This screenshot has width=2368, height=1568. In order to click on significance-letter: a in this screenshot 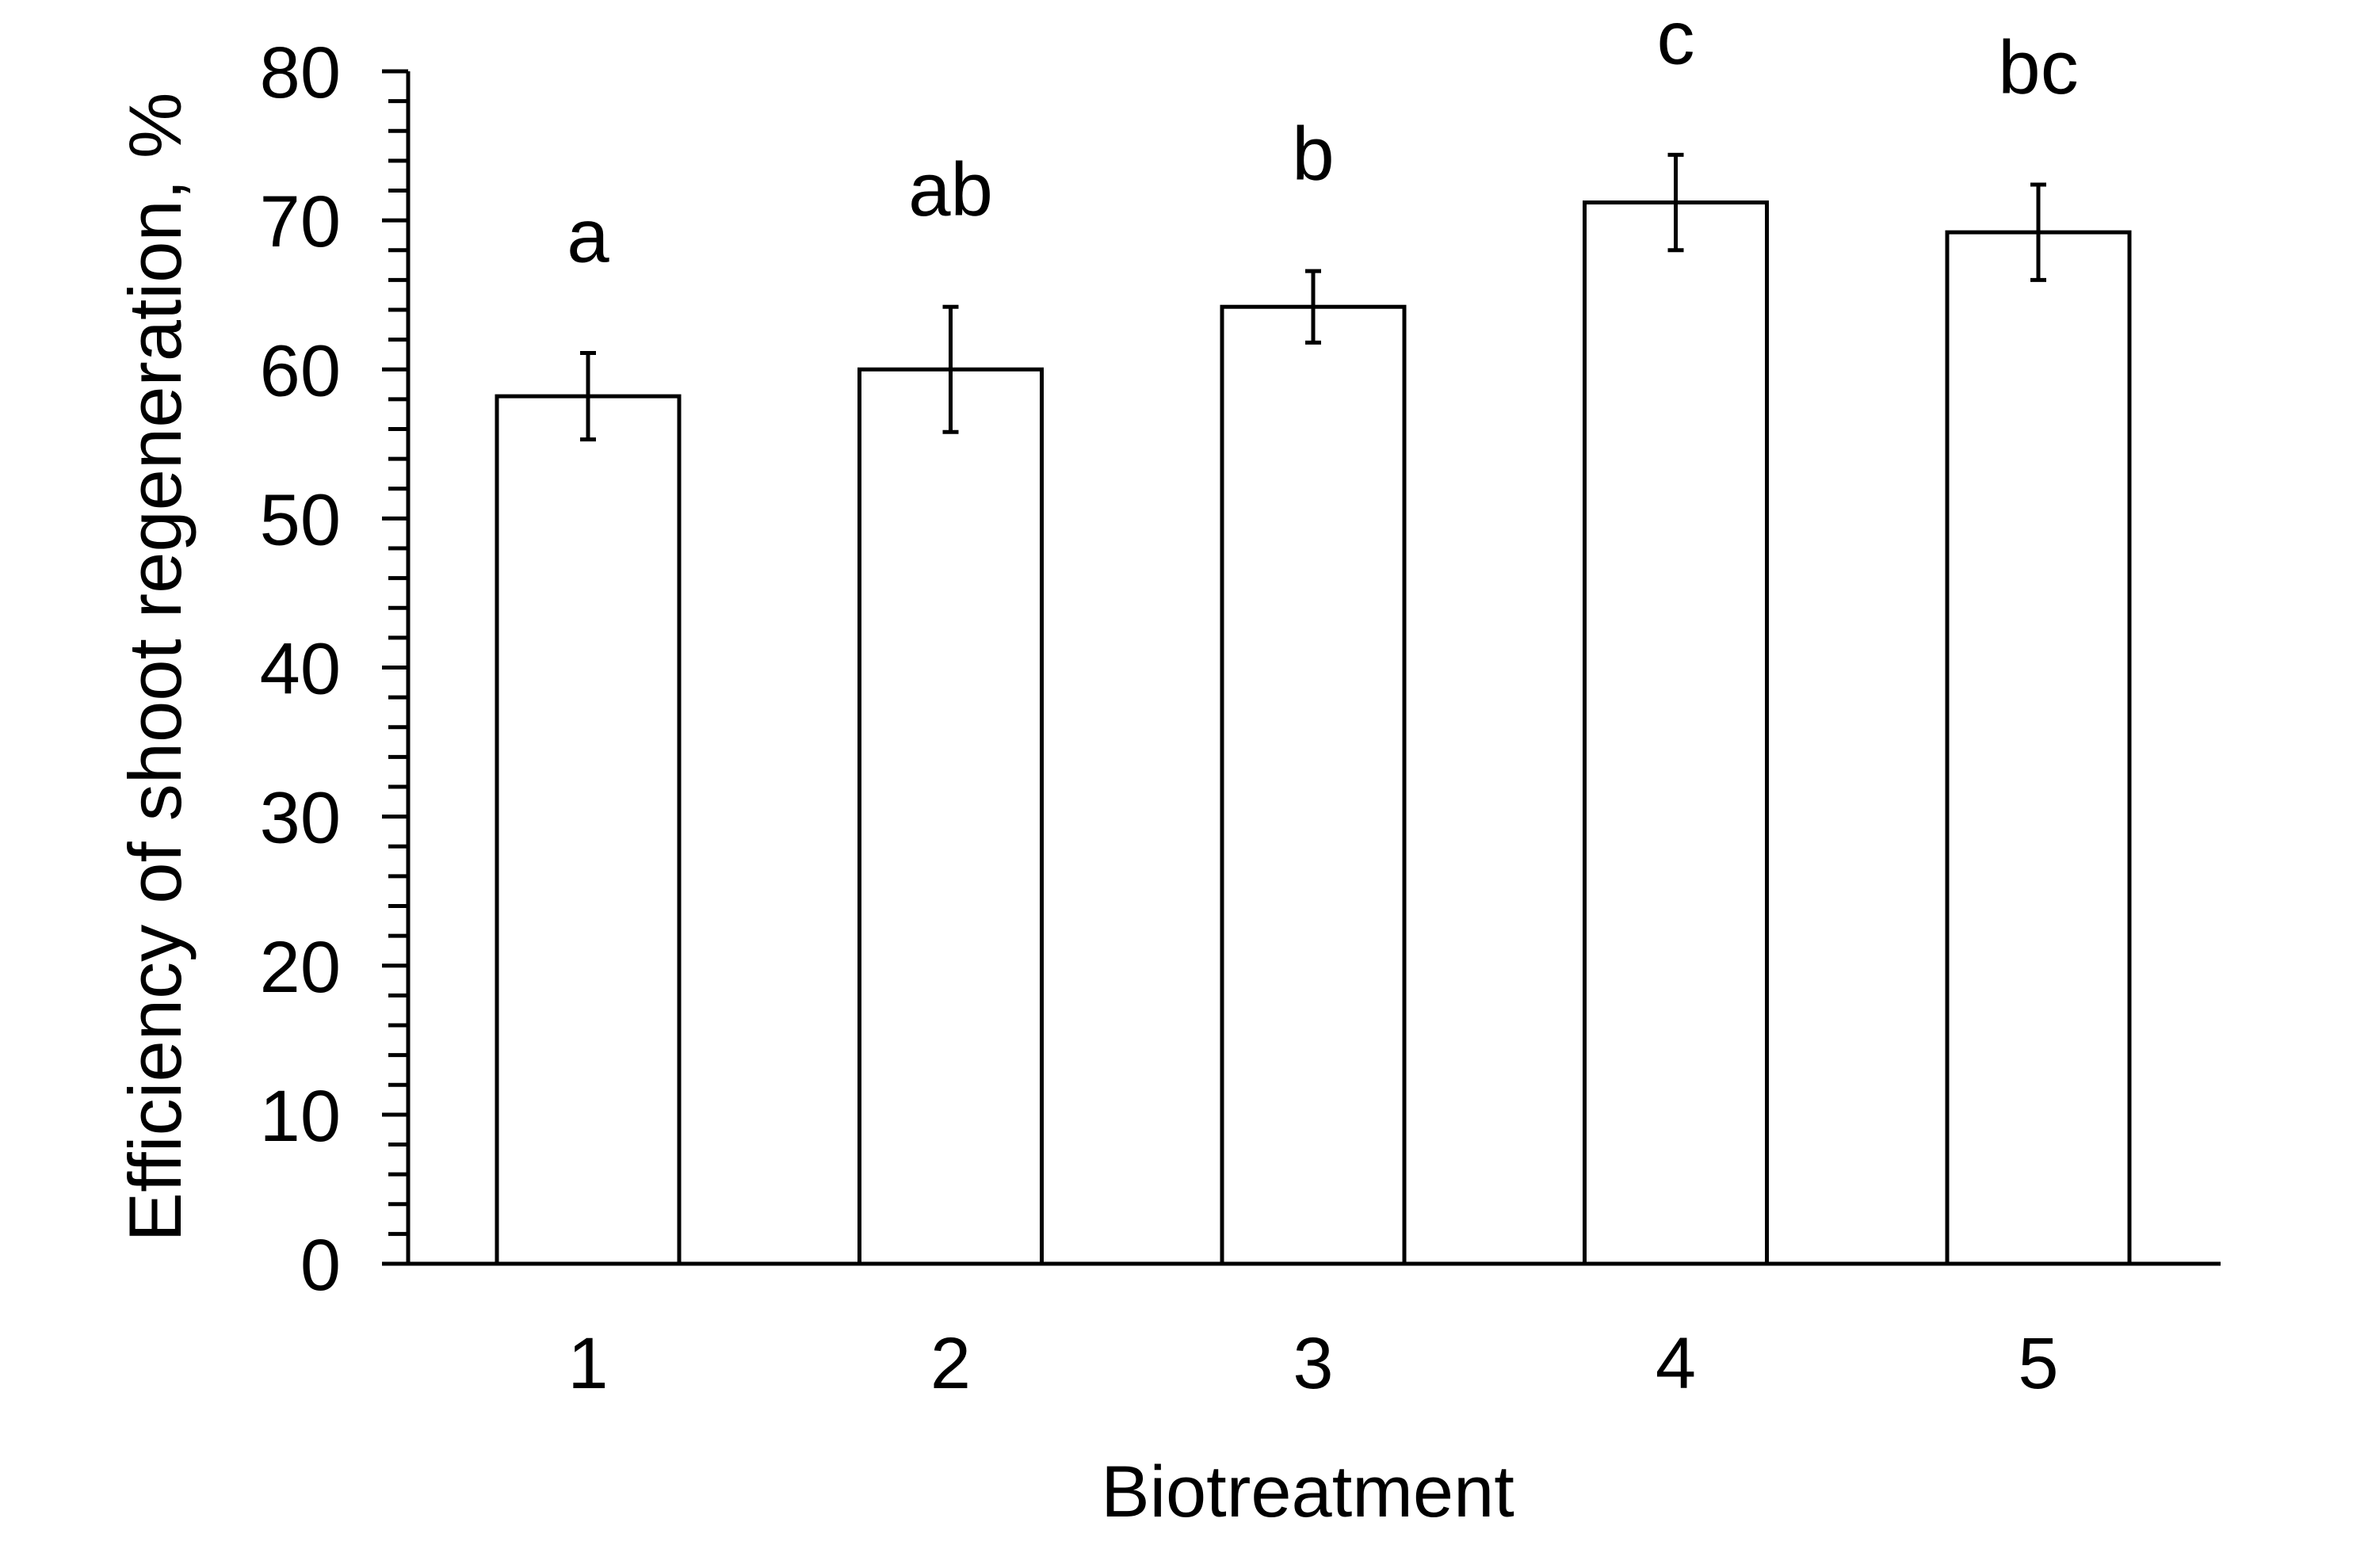, I will do `click(588, 236)`.